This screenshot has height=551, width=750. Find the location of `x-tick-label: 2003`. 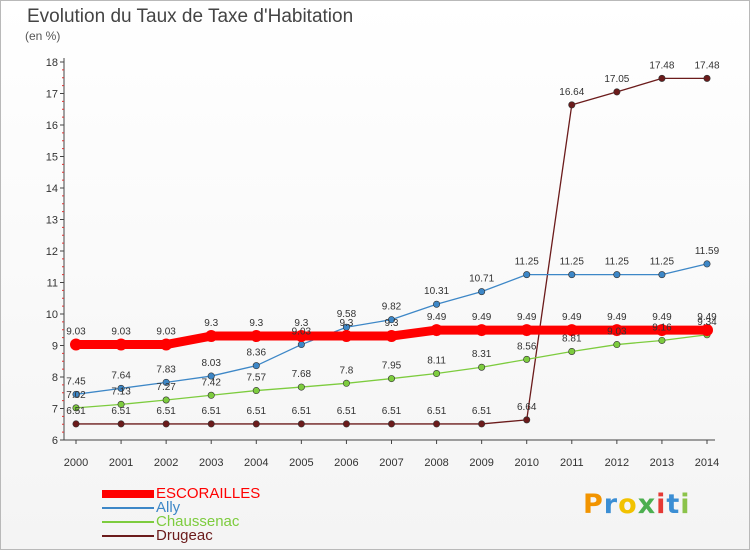

x-tick-label: 2003 is located at coordinates (211, 463).